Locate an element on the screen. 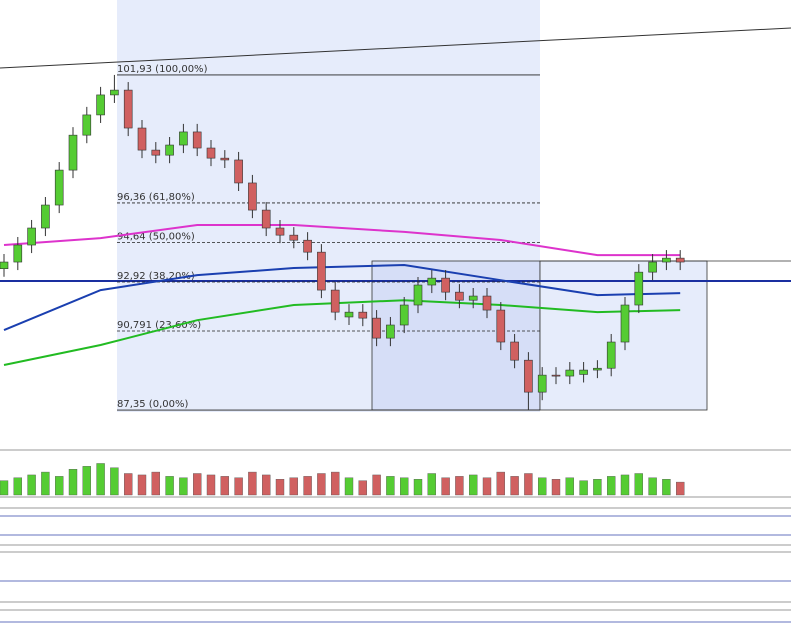 The height and width of the screenshot is (637, 791). fib-label: 96,36 (61,80%) is located at coordinates (156, 197).